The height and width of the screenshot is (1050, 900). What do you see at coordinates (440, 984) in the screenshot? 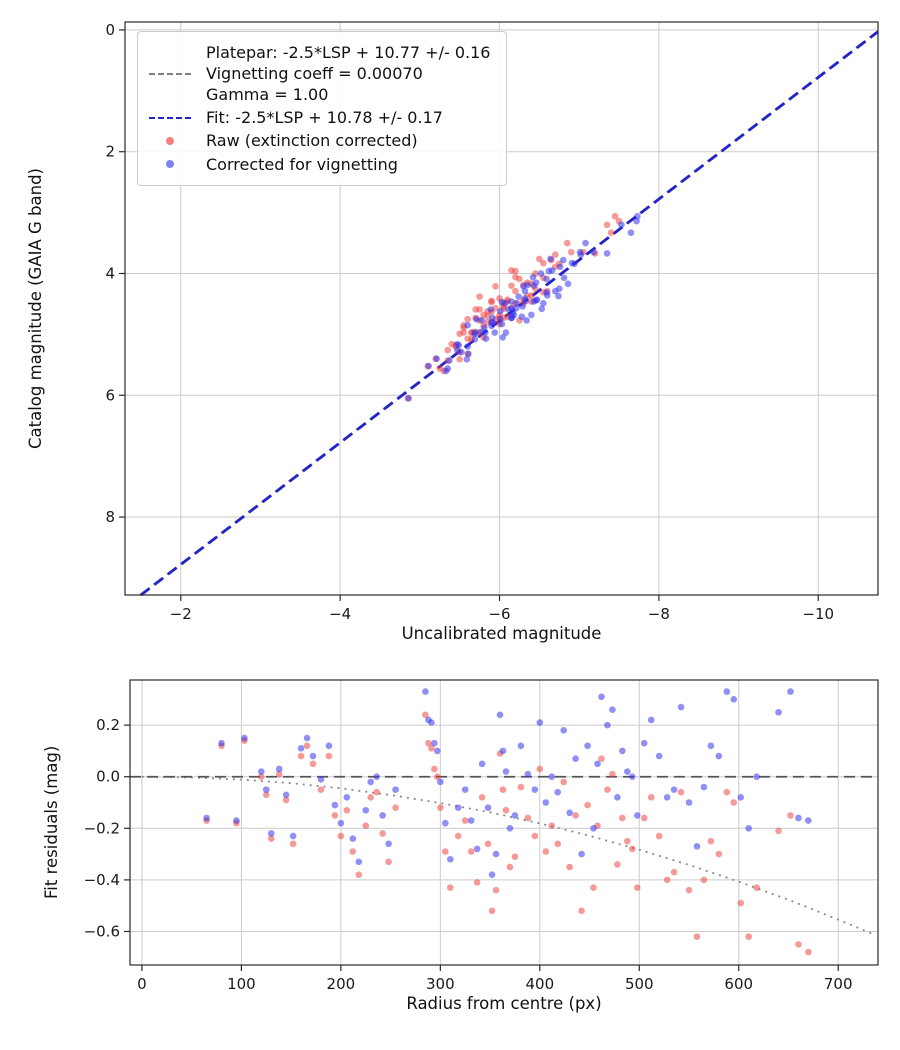
I see `svg-text: 300` at bounding box center [440, 984].